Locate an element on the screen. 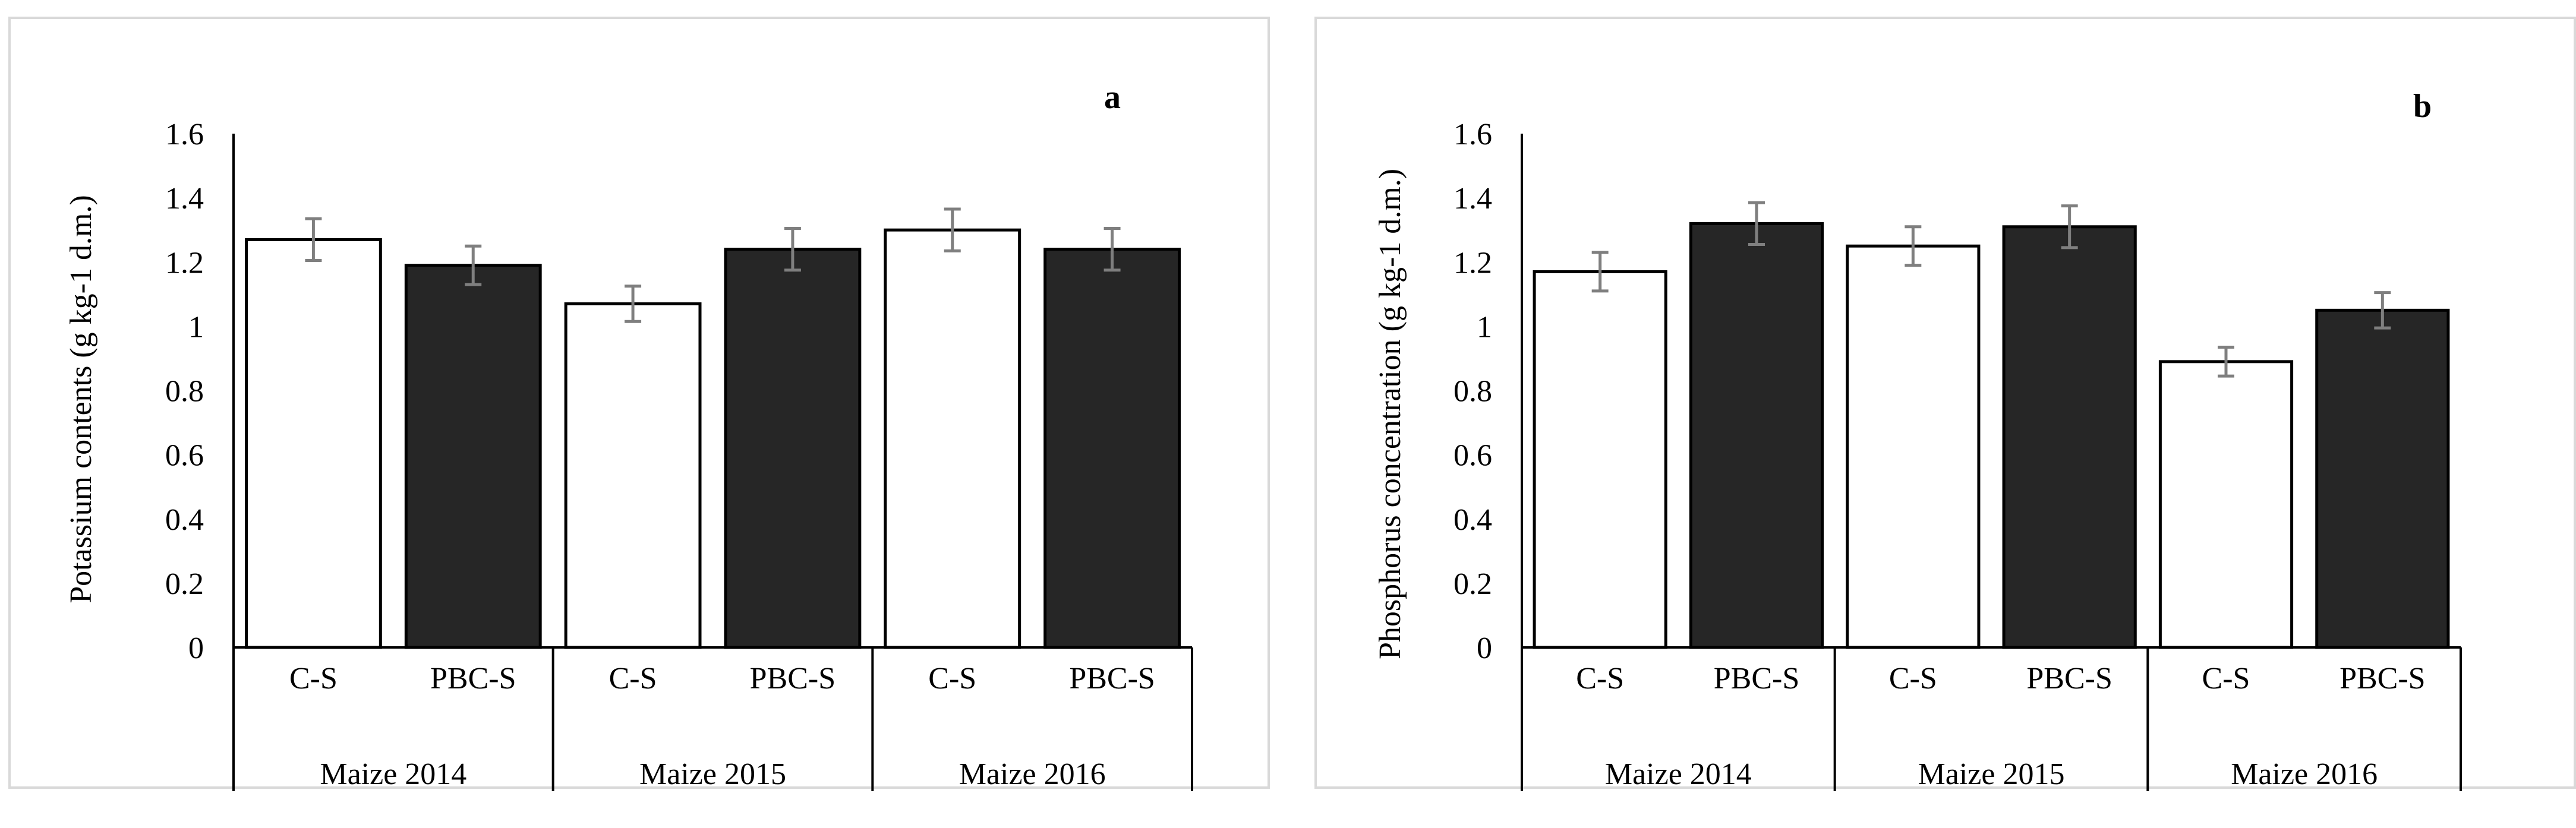 Image resolution: width=2576 pixels, height=828 pixels. y-axis-title-a: Potassium contents (g kg-1 d.m.) is located at coordinates (81, 399).